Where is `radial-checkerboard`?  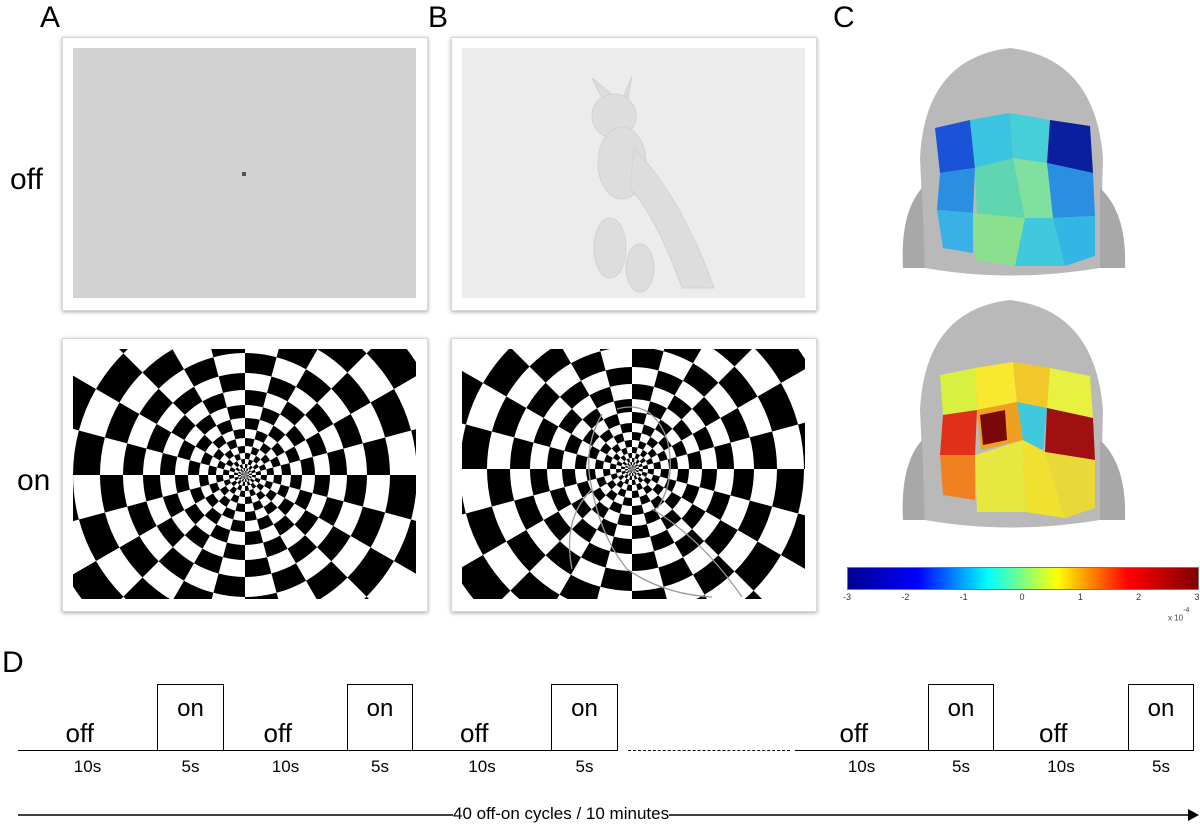 radial-checkerboard is located at coordinates (244, 474).